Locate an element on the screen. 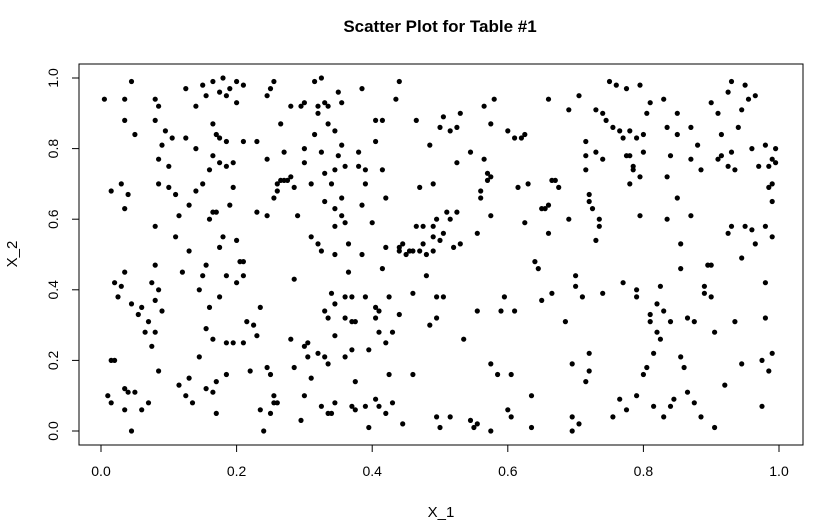 The height and width of the screenshot is (531, 835). x-tick-label: 0.4 is located at coordinates (372, 471).